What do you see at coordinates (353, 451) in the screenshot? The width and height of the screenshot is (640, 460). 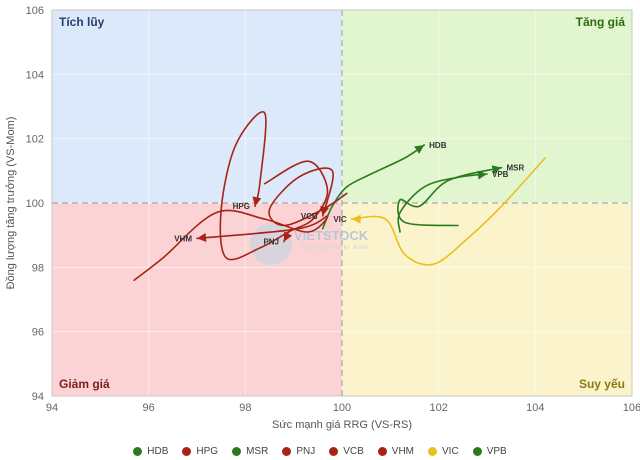 I see `legend-label: VCB` at bounding box center [353, 451].